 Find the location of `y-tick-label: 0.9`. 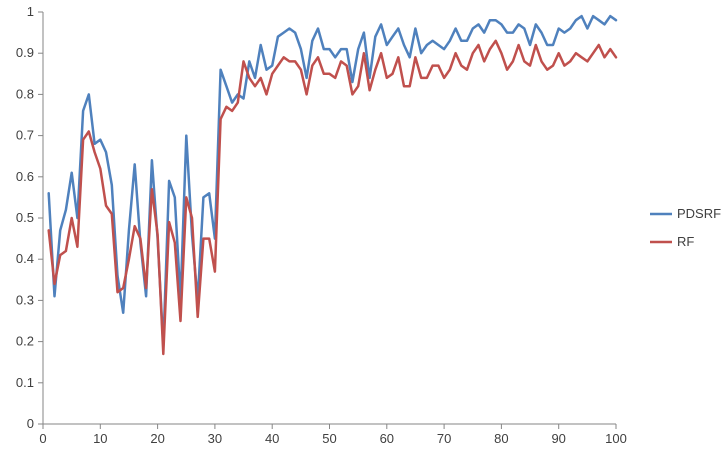

y-tick-label: 0.9 is located at coordinates (25, 52).